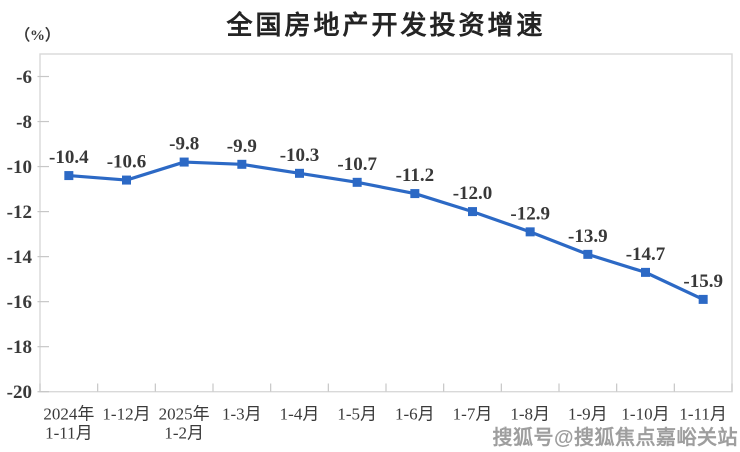 The image size is (740, 452). I want to click on y-tick-label: -16, so click(19, 302).